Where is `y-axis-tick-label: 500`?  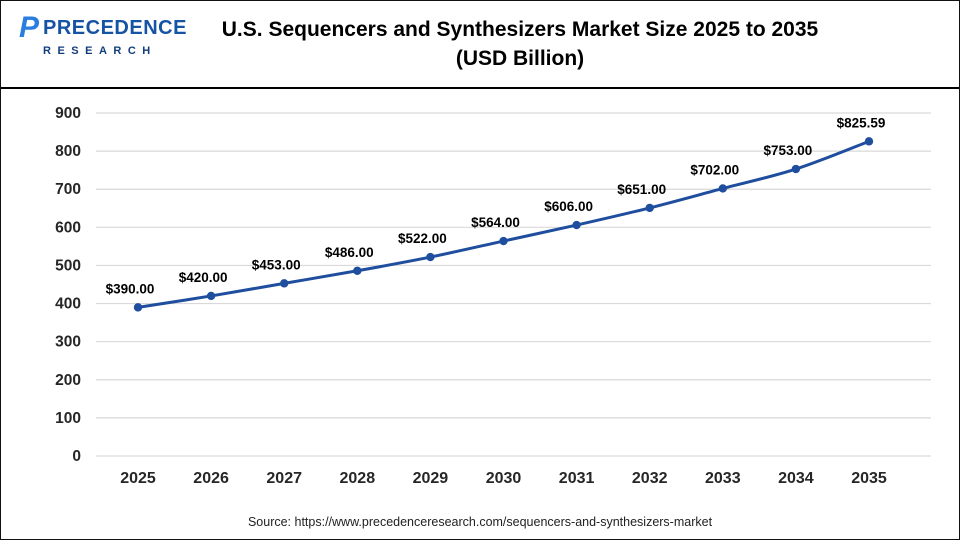 y-axis-tick-label: 500 is located at coordinates (68, 265).